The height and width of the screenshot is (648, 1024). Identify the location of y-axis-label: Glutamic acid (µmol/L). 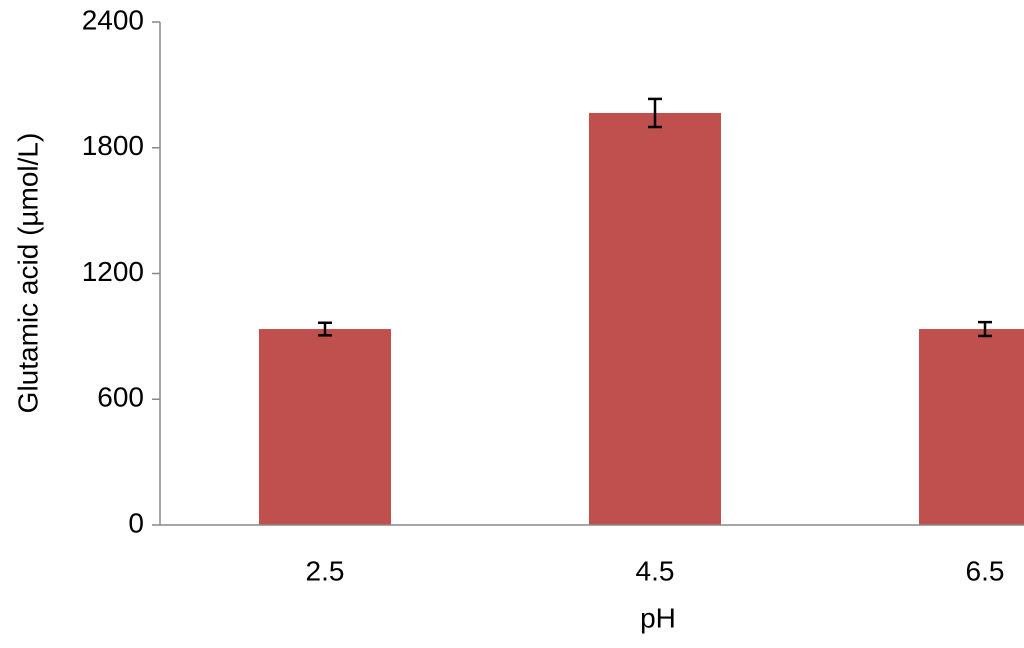
(27, 273).